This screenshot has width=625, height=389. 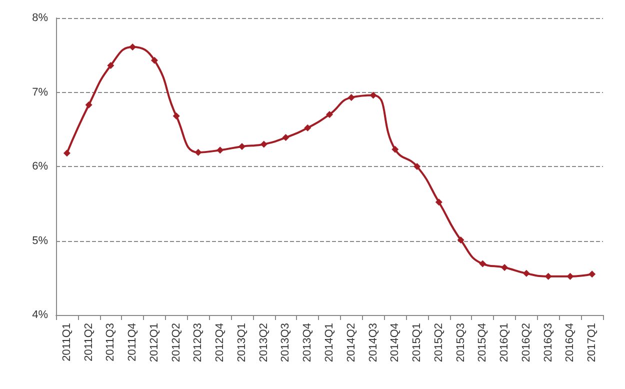 I want to click on x-tick-label: 2013Q3, so click(x=286, y=342).